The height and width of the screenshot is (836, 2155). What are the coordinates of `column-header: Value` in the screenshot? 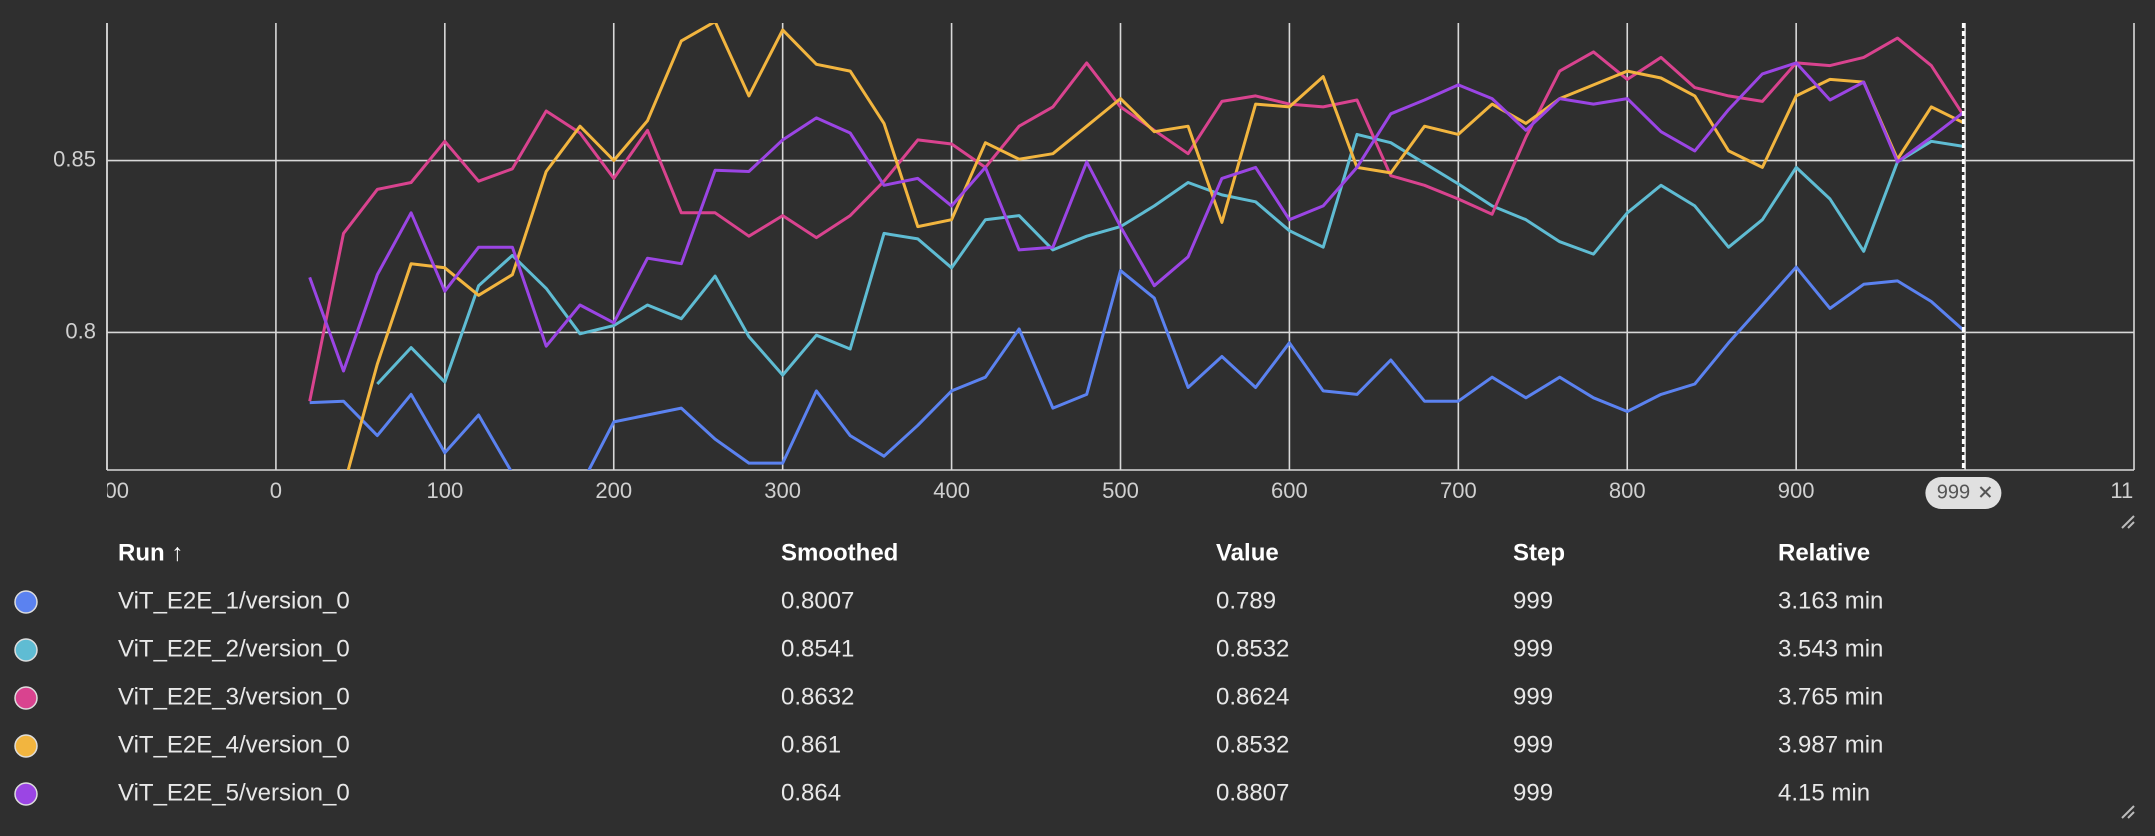 It's located at (1247, 552).